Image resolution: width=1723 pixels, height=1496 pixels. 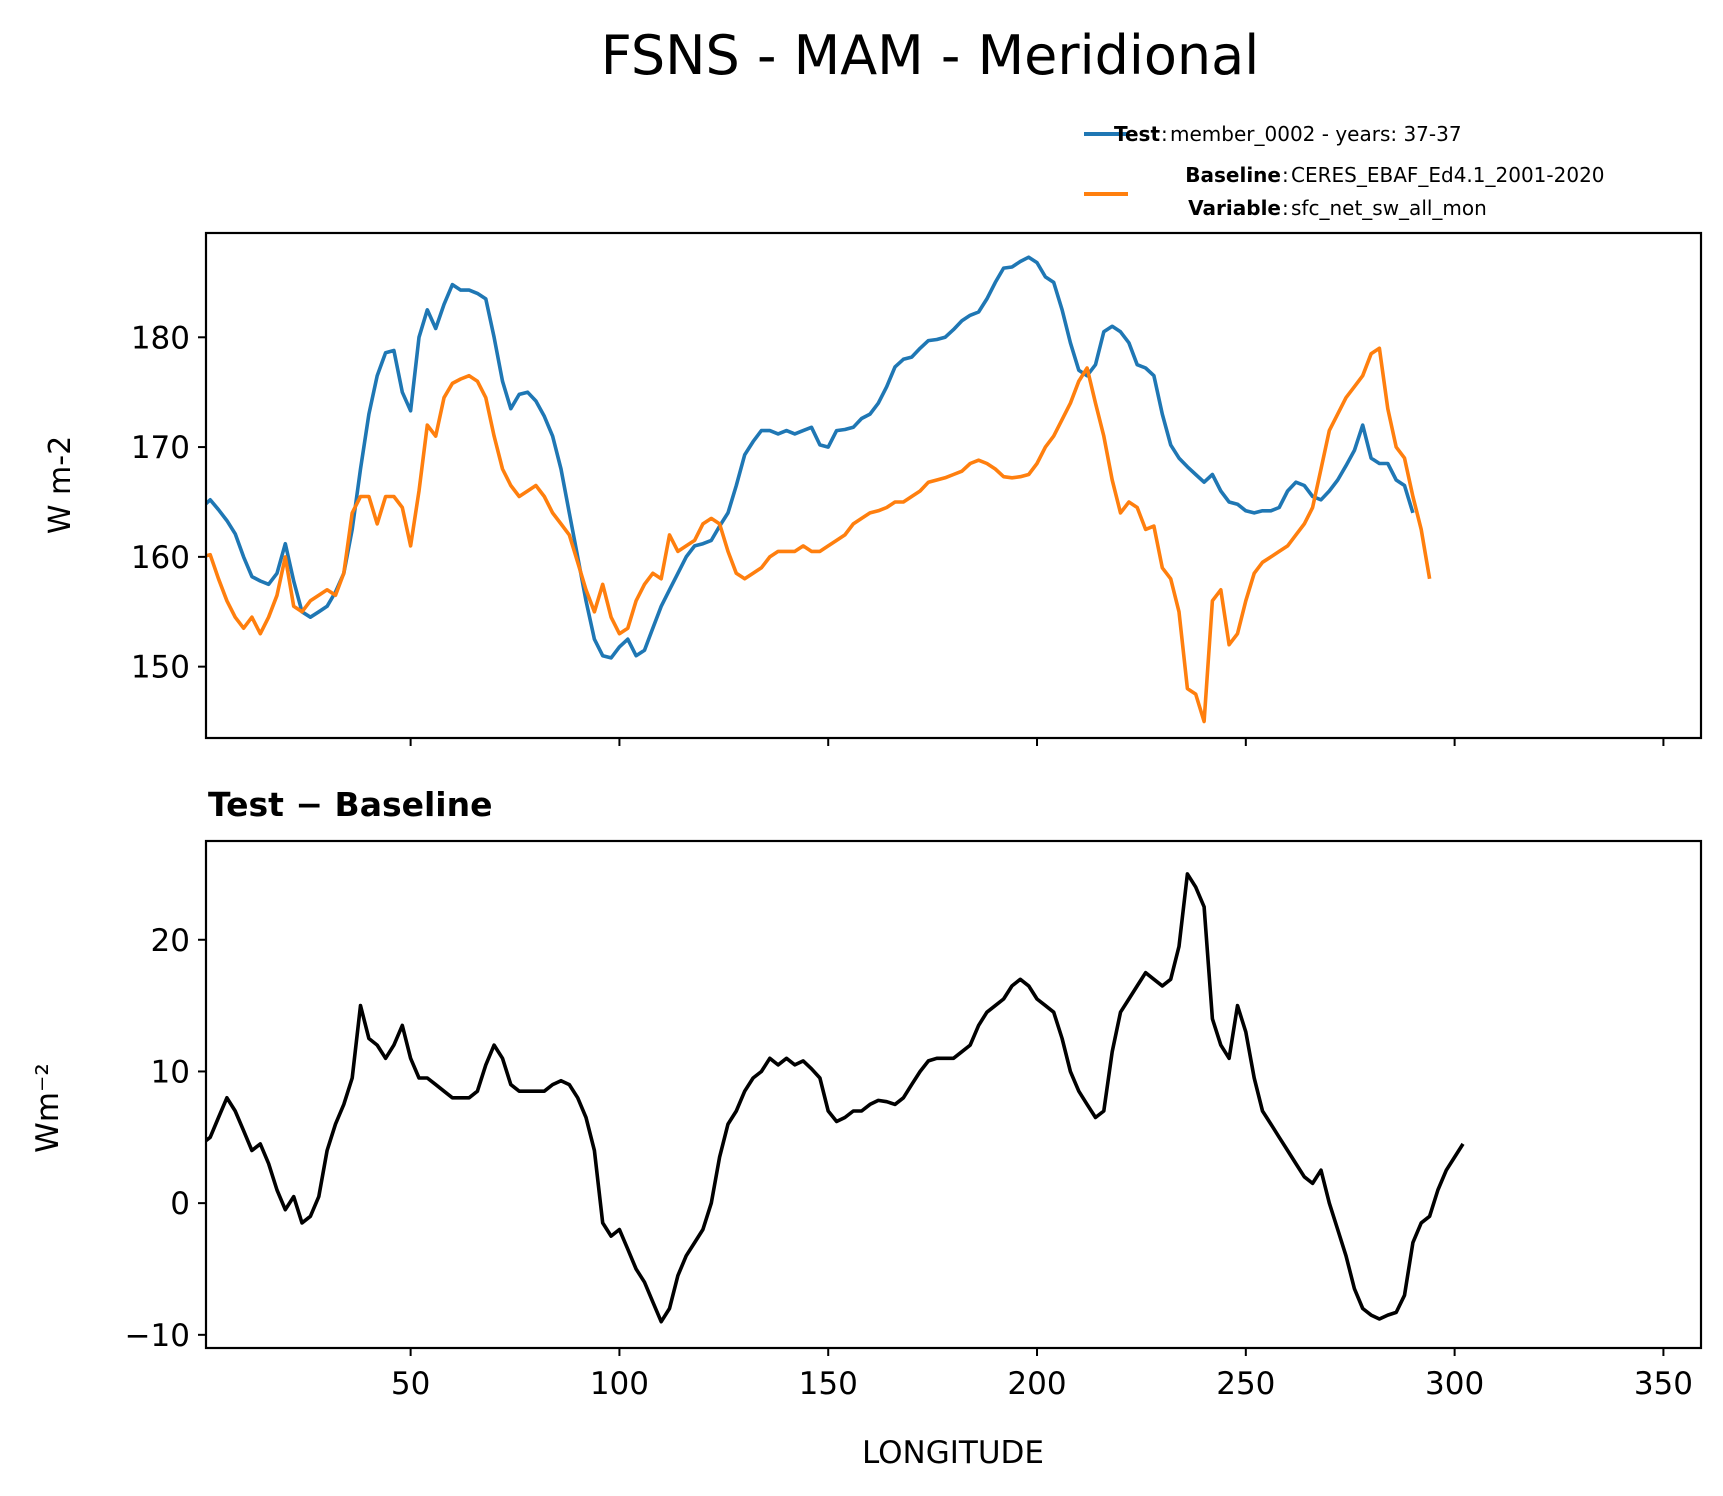 What do you see at coordinates (168, 503) in the screenshot?
I see `top-y-axis-ticks: 150 160 170 180` at bounding box center [168, 503].